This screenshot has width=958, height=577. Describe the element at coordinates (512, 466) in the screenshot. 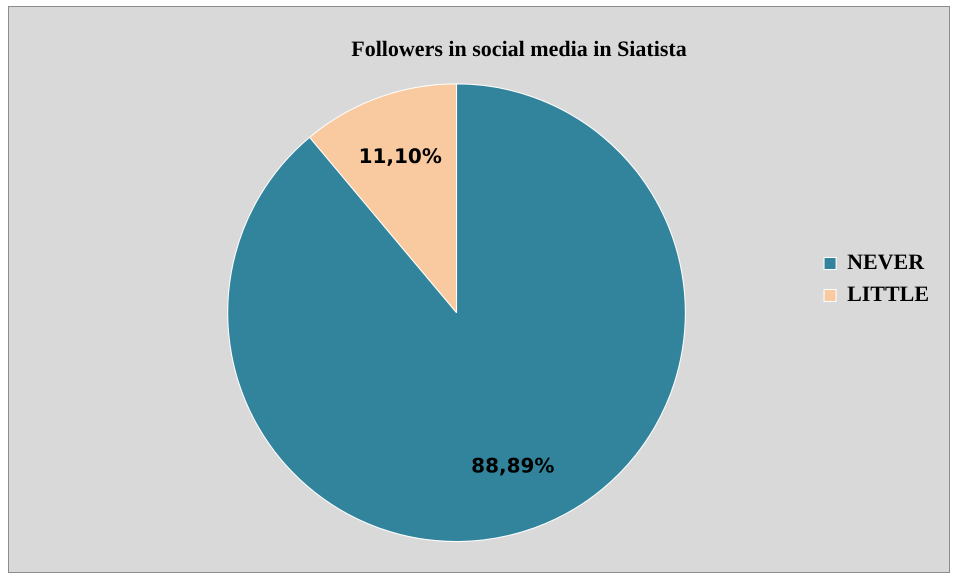

I see `data-label: 88,89%` at that location.